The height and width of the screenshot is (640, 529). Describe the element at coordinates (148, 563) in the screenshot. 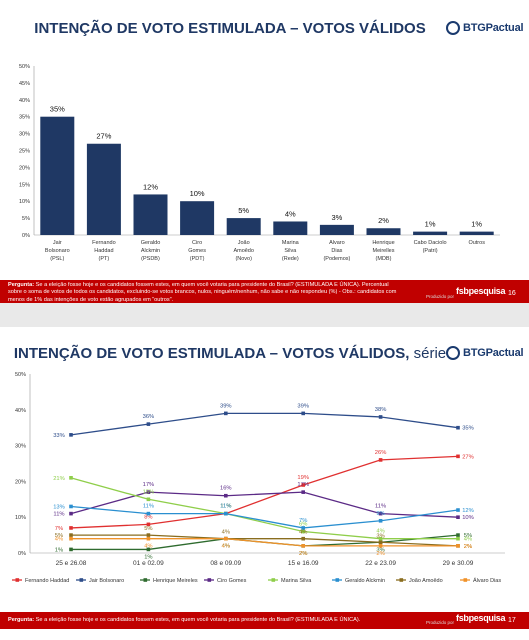

I see `x-tick-label: 01 e 02.09` at that location.